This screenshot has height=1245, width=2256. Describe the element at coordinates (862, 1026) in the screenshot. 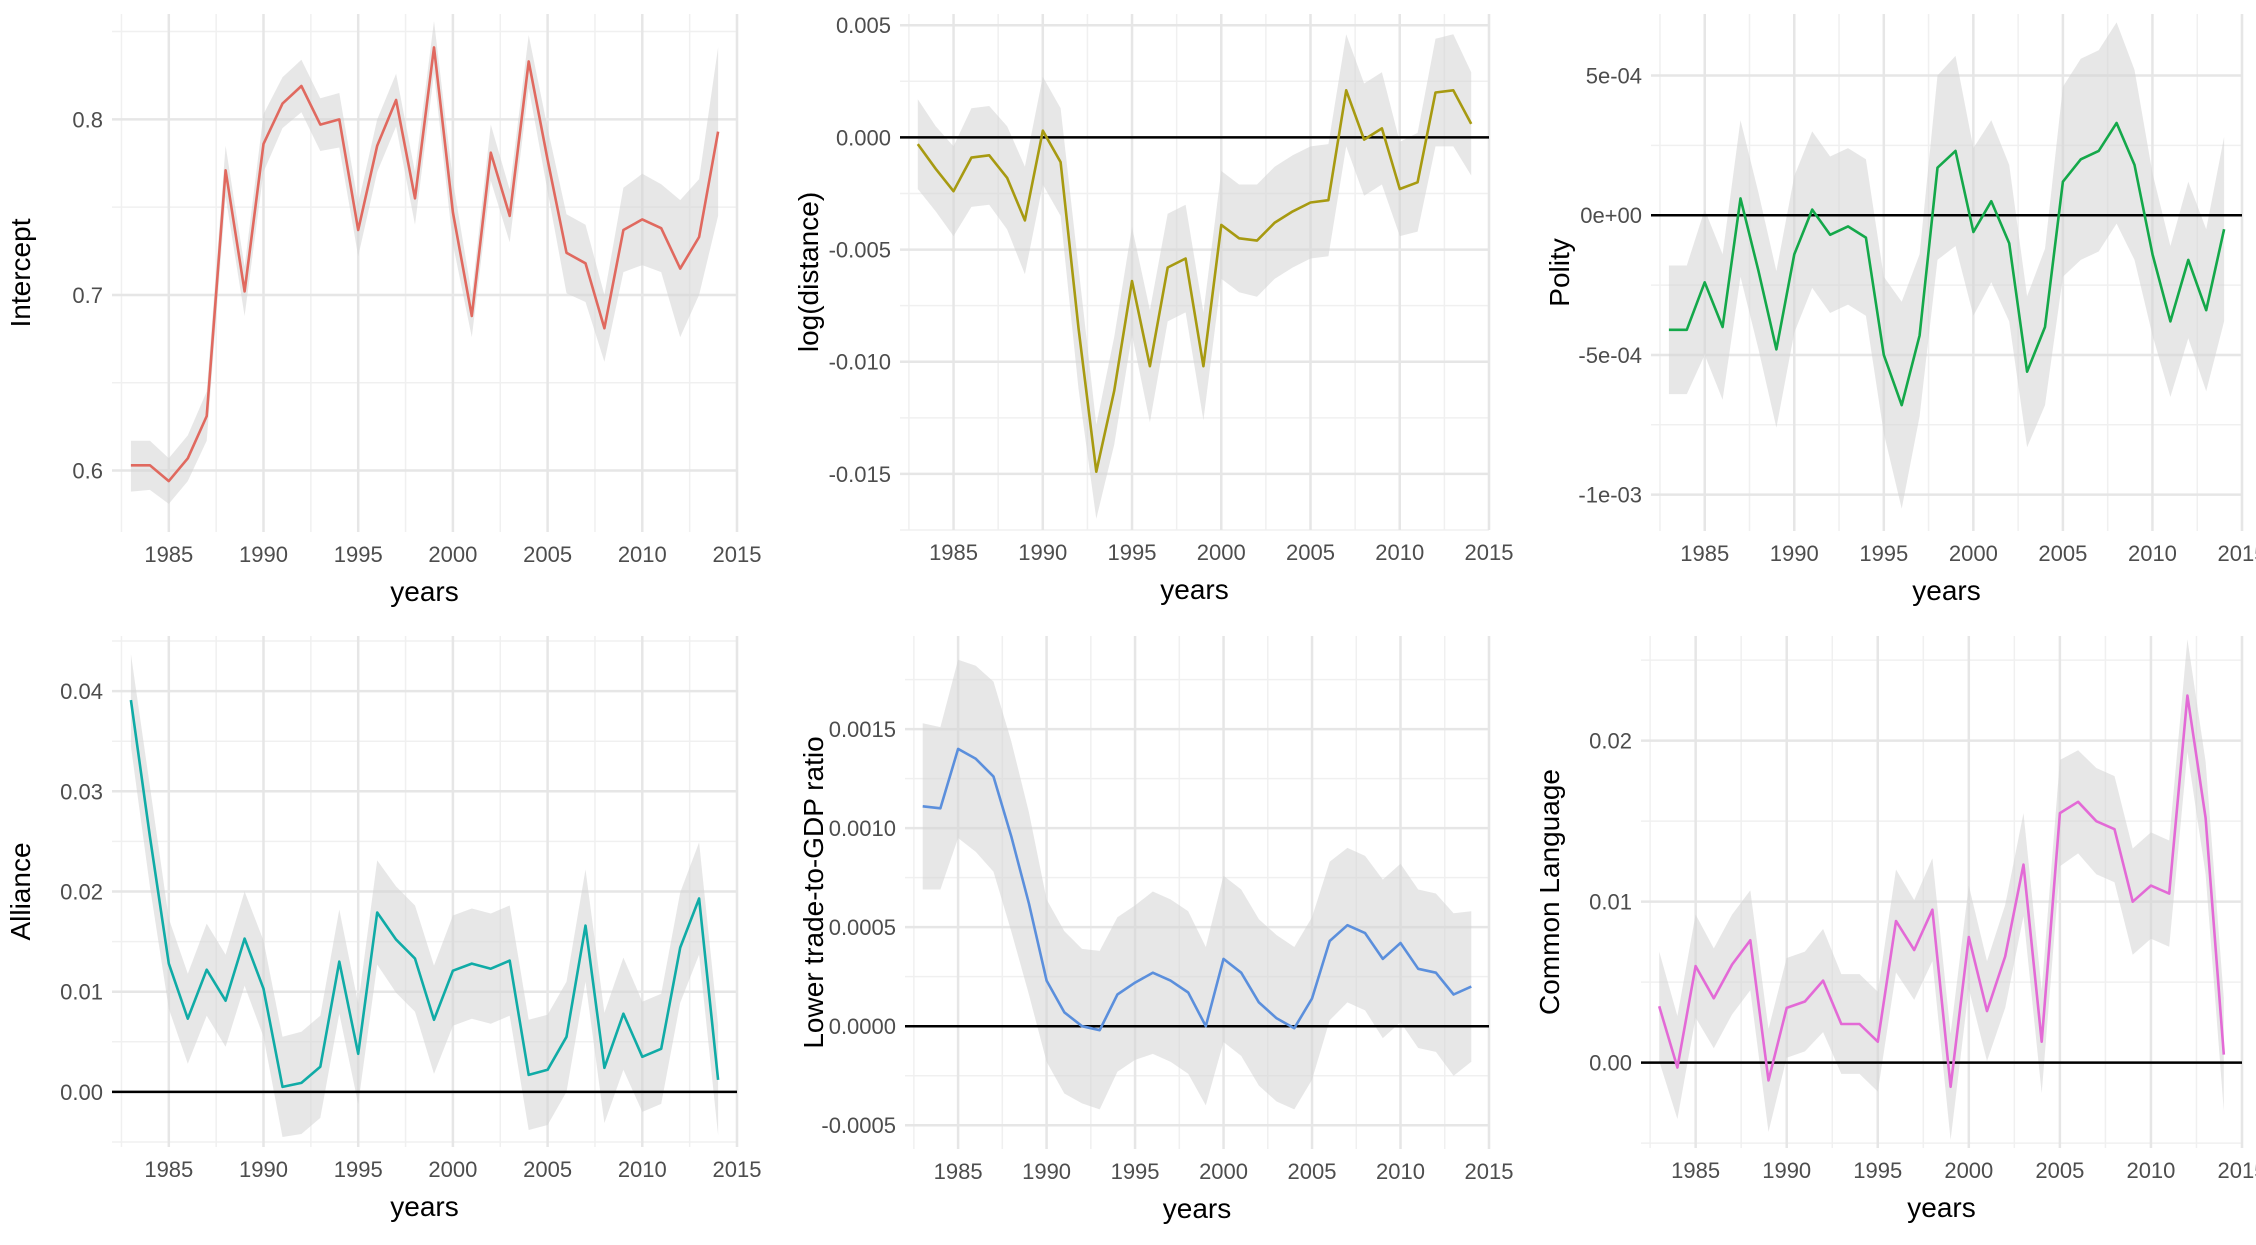

I see `y-tick-label: 0.0000` at that location.